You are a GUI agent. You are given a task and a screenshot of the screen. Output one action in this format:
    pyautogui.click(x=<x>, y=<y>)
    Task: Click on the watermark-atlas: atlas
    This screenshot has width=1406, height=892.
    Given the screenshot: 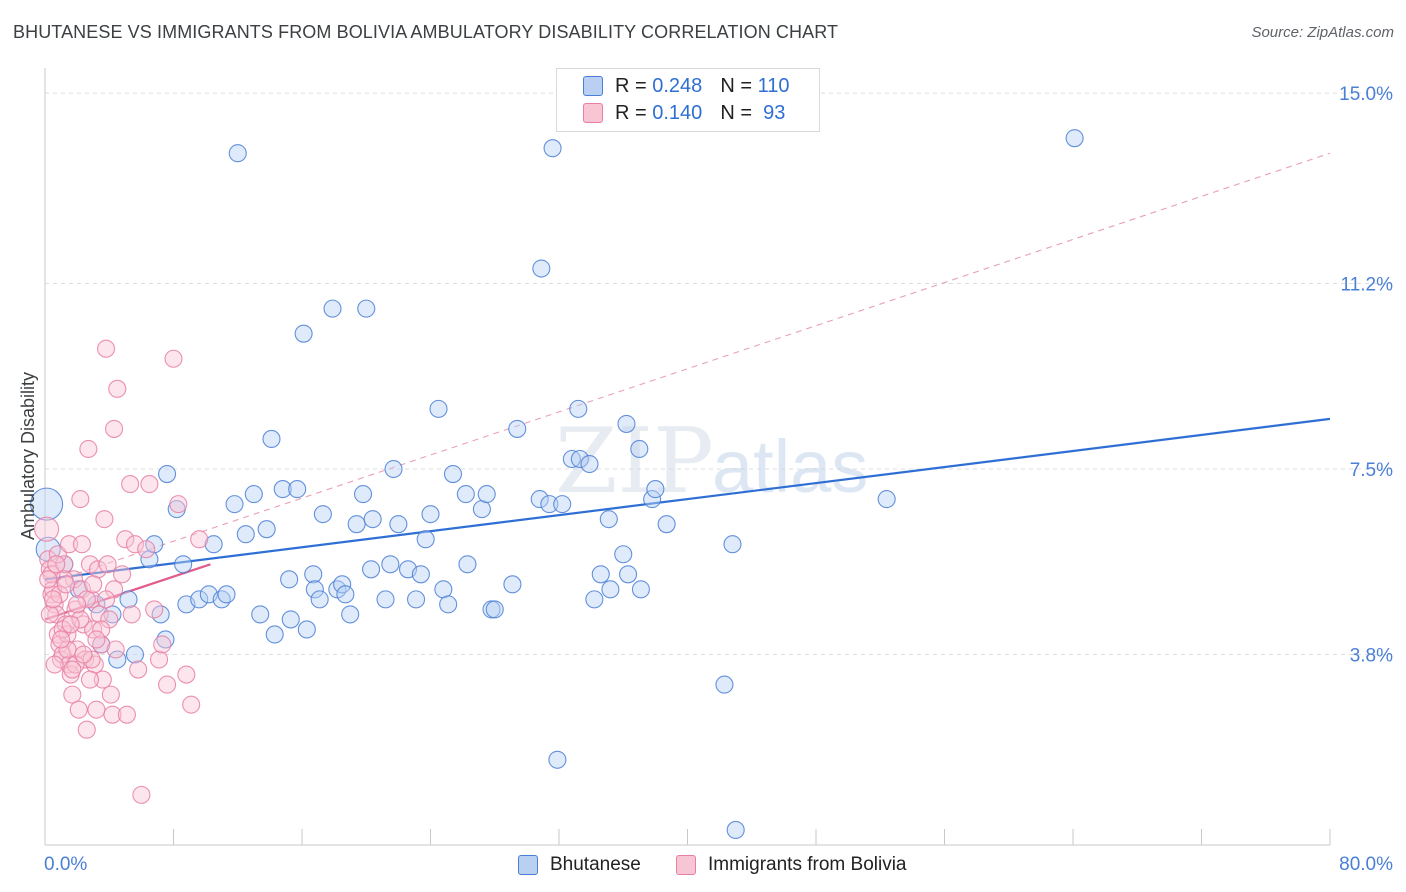 What is the action you would take?
    pyautogui.click(x=790, y=466)
    